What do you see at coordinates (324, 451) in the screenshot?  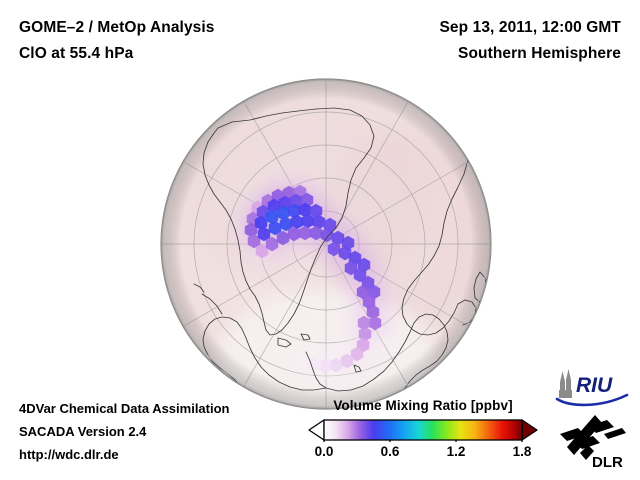 I see `colorbar-tick-label: 0.0` at bounding box center [324, 451].